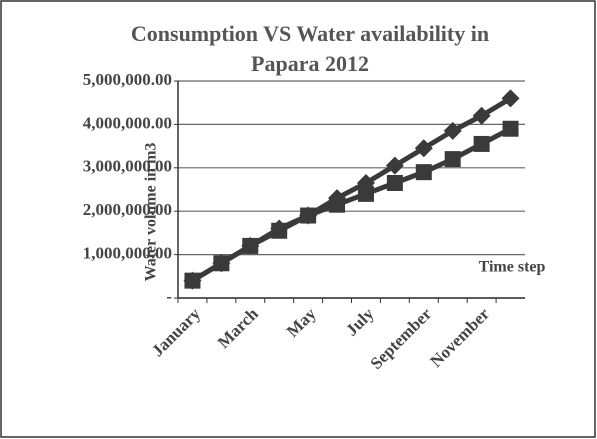 The height and width of the screenshot is (439, 597). What do you see at coordinates (127, 209) in the screenshot?
I see `y-tick-label: 2,000,000.00` at bounding box center [127, 209].